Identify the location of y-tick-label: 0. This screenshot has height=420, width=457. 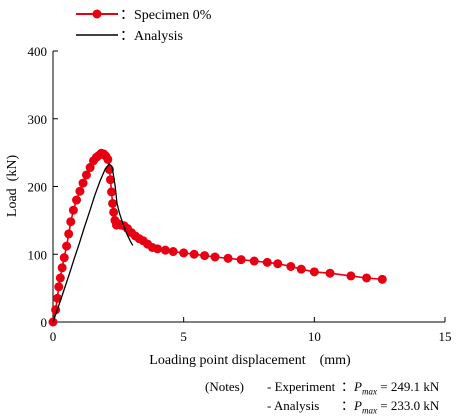
(44, 322).